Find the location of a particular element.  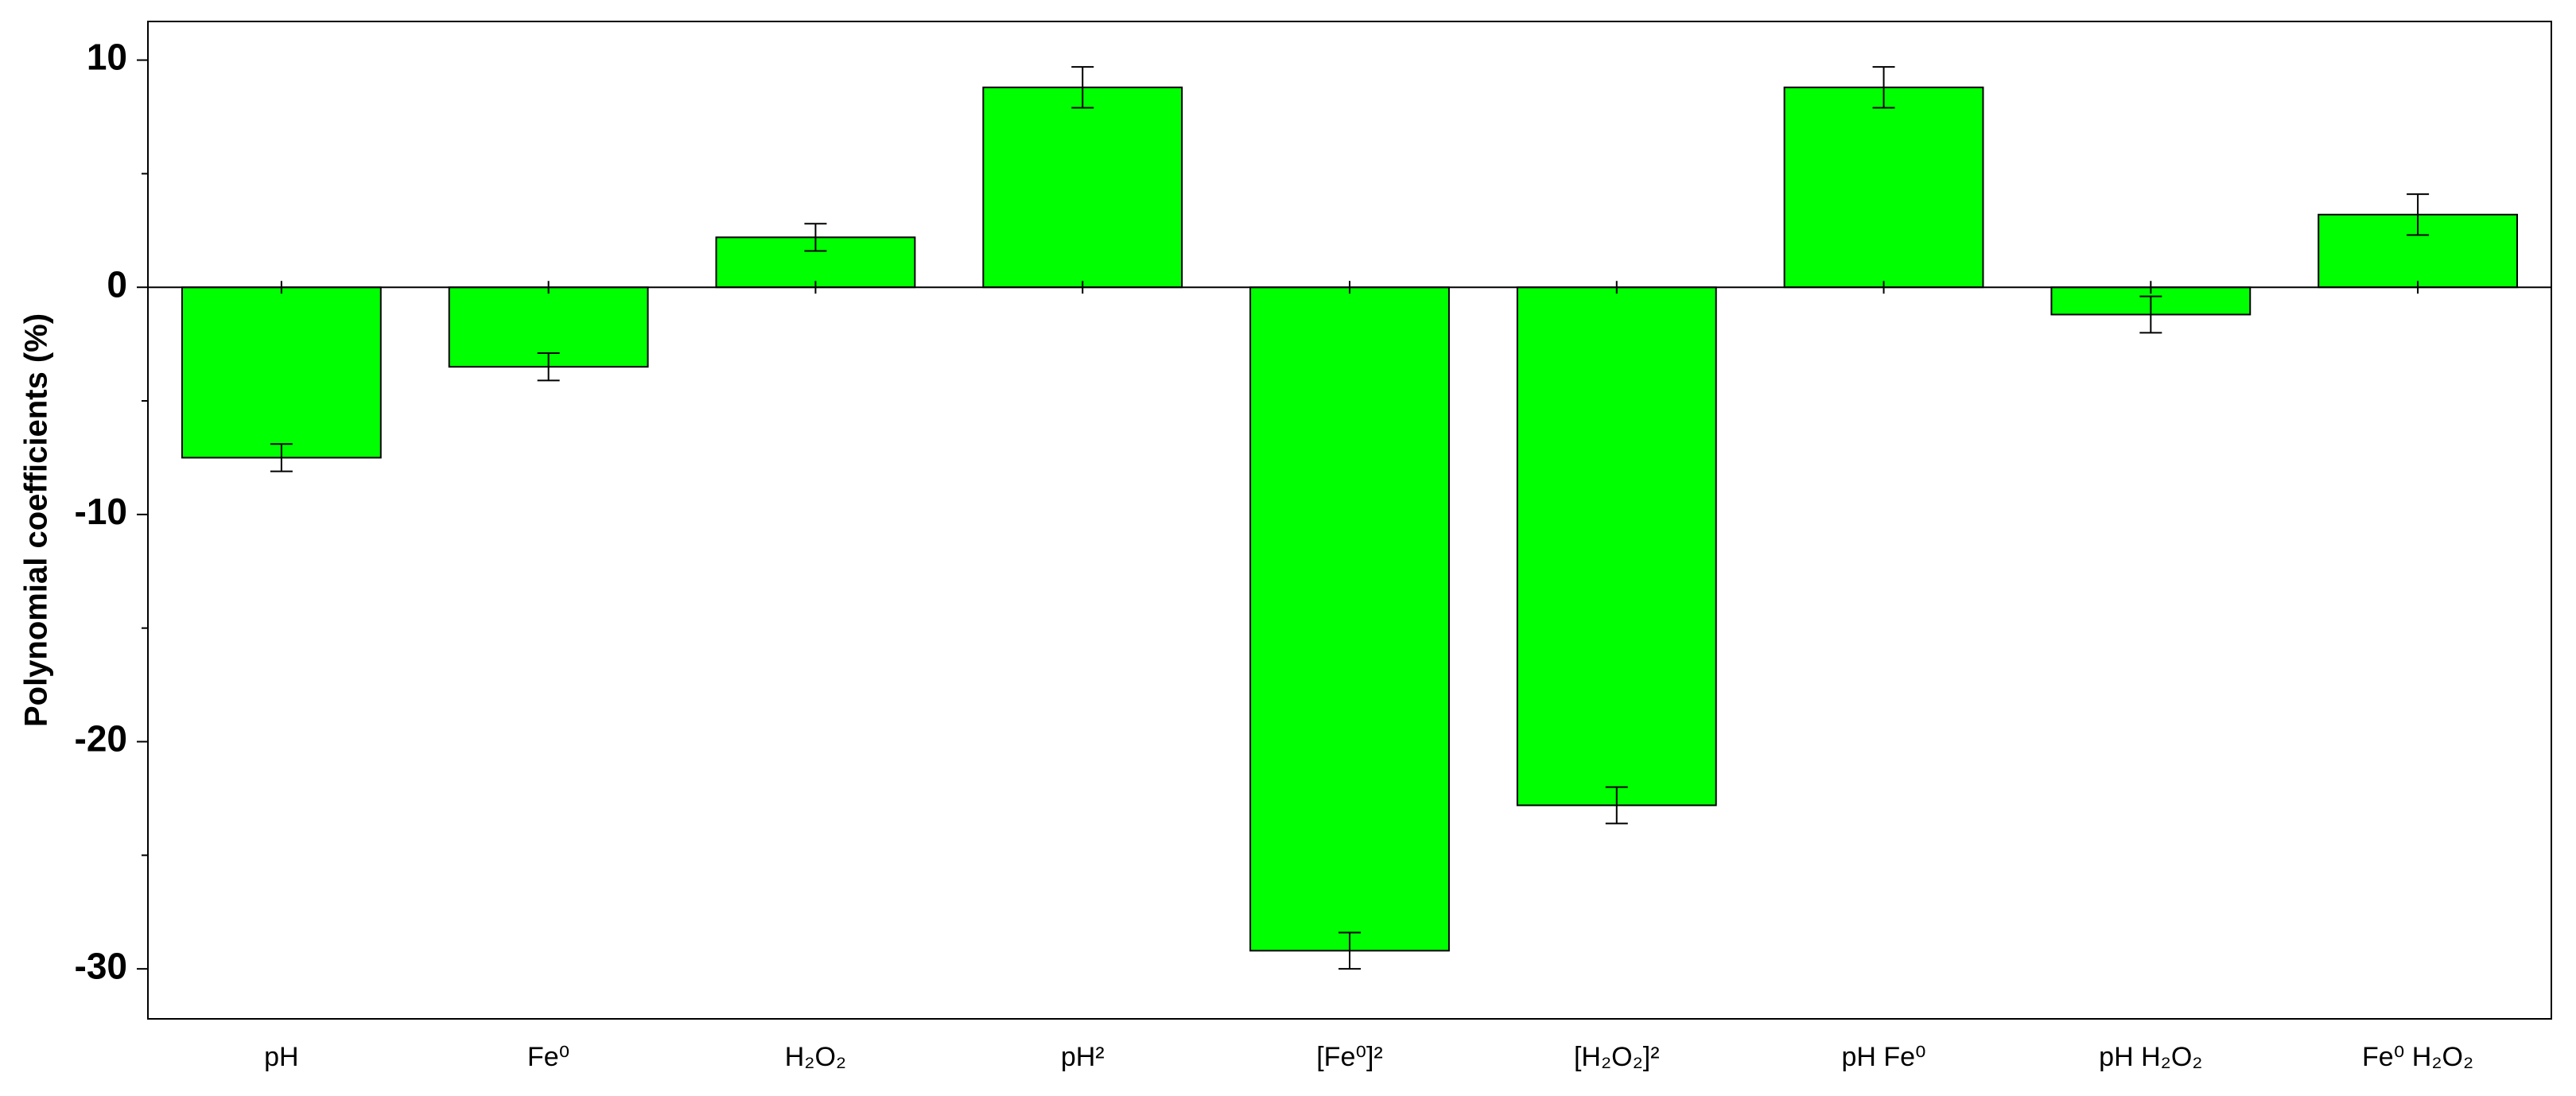

y-tick-label: -10 is located at coordinates (101, 512).